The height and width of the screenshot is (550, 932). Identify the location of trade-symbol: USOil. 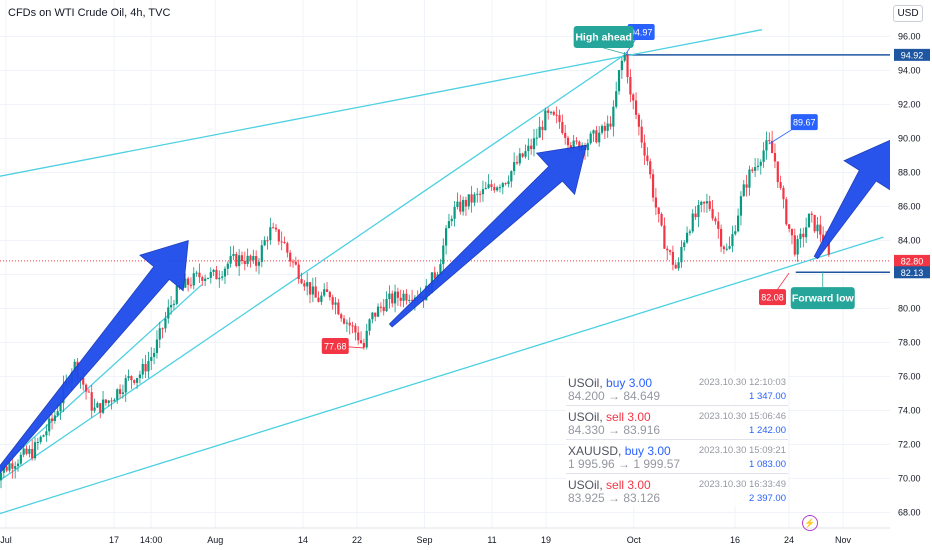
(584, 383).